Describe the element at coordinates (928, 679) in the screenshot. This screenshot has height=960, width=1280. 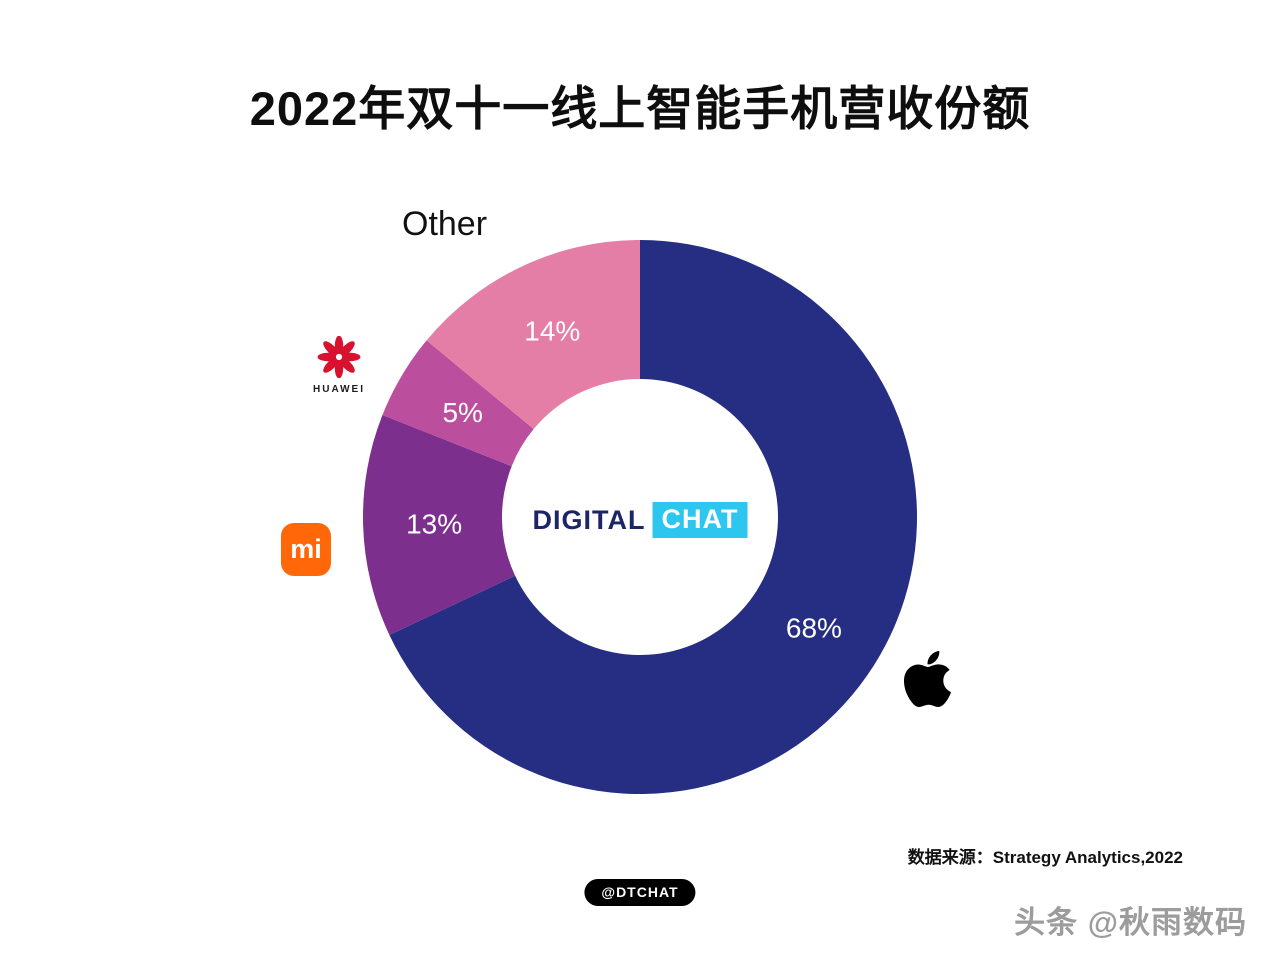
I see `apple-logo-icon` at that location.